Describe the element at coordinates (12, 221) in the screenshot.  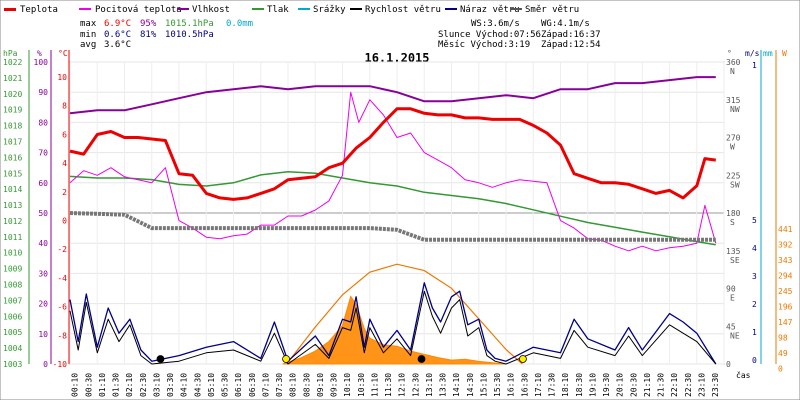
I see `tick-label-hpa: 1012` at that location.